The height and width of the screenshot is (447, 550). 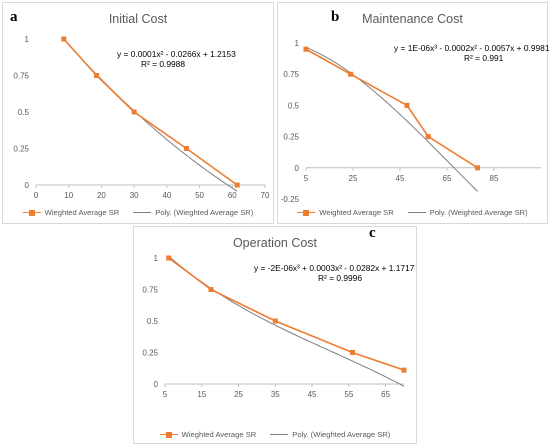 What do you see at coordinates (166, 195) in the screenshot?
I see `x-tick-label: 40` at bounding box center [166, 195].